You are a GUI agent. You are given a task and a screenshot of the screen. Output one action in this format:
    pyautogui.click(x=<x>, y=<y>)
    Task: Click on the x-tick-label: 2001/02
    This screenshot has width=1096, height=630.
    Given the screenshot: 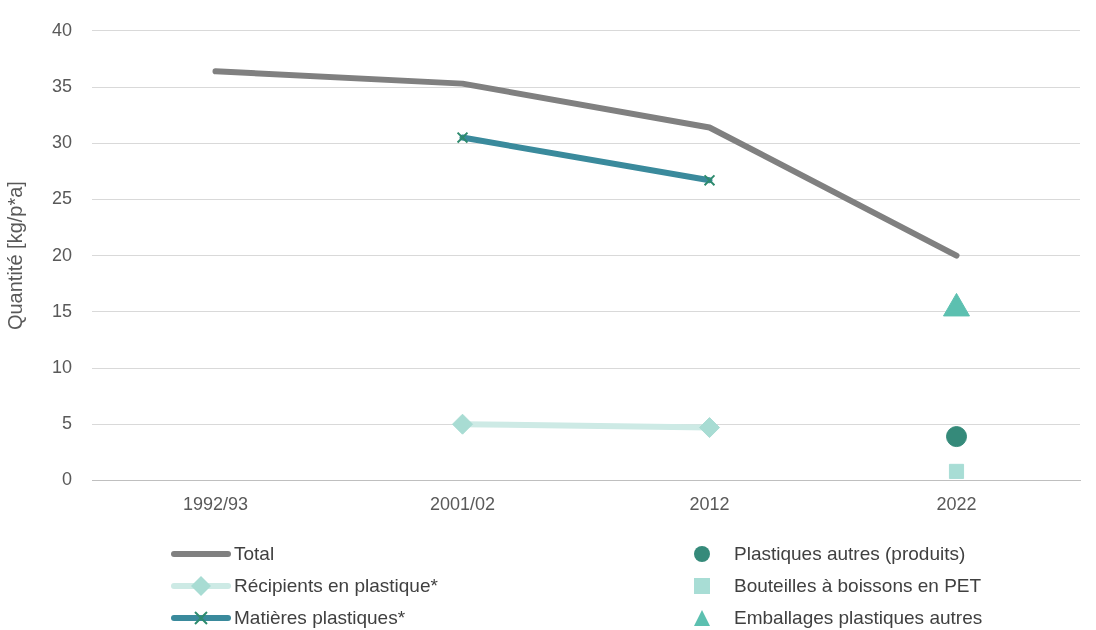 What is the action you would take?
    pyautogui.click(x=462, y=504)
    